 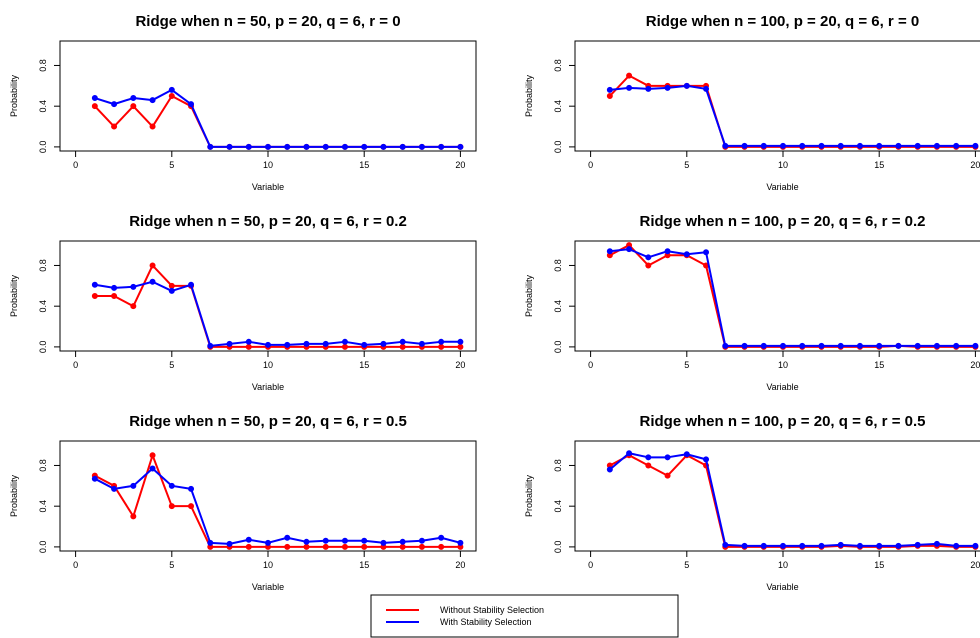 What do you see at coordinates (267, 21) in the screenshot?
I see `chart-title: Ridge when n = 50, p = 20, q = 6, r = 0` at bounding box center [267, 21].